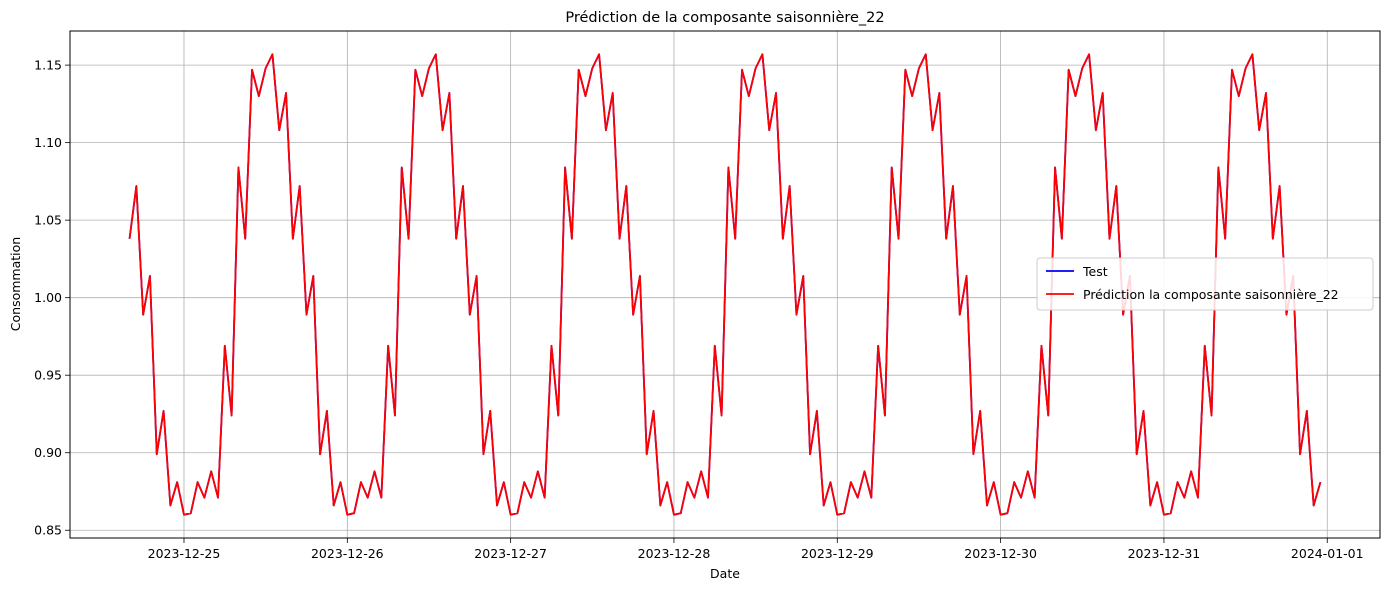  I want to click on legend-prediction-label: Prédiction la composante saisonnière_22, so click(1211, 294).